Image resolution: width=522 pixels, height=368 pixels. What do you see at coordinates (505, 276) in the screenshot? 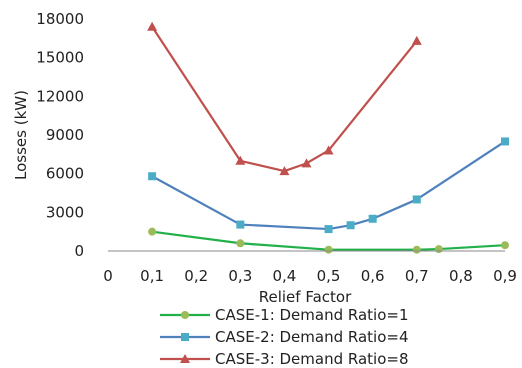
I see `x-tick-label: 0,9` at bounding box center [505, 276].